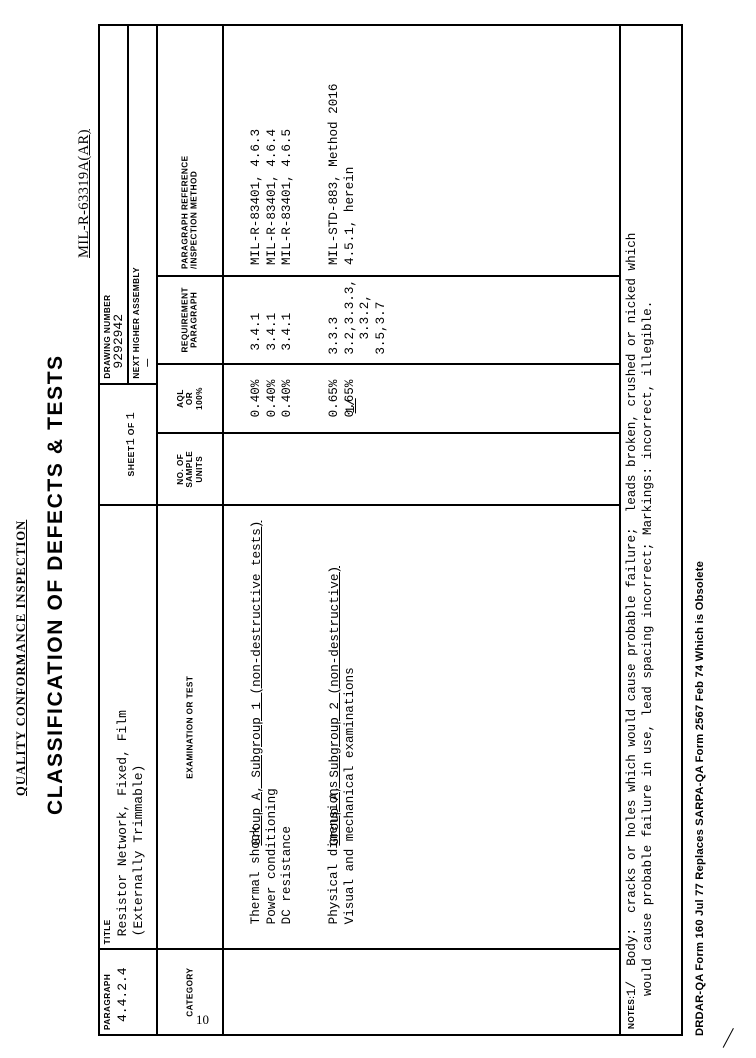  Describe the element at coordinates (189, 212) in the screenshot. I see `paragraph-reference-header: PARAGRAPH REFERENCE /INSPECTION METHOD` at that location.